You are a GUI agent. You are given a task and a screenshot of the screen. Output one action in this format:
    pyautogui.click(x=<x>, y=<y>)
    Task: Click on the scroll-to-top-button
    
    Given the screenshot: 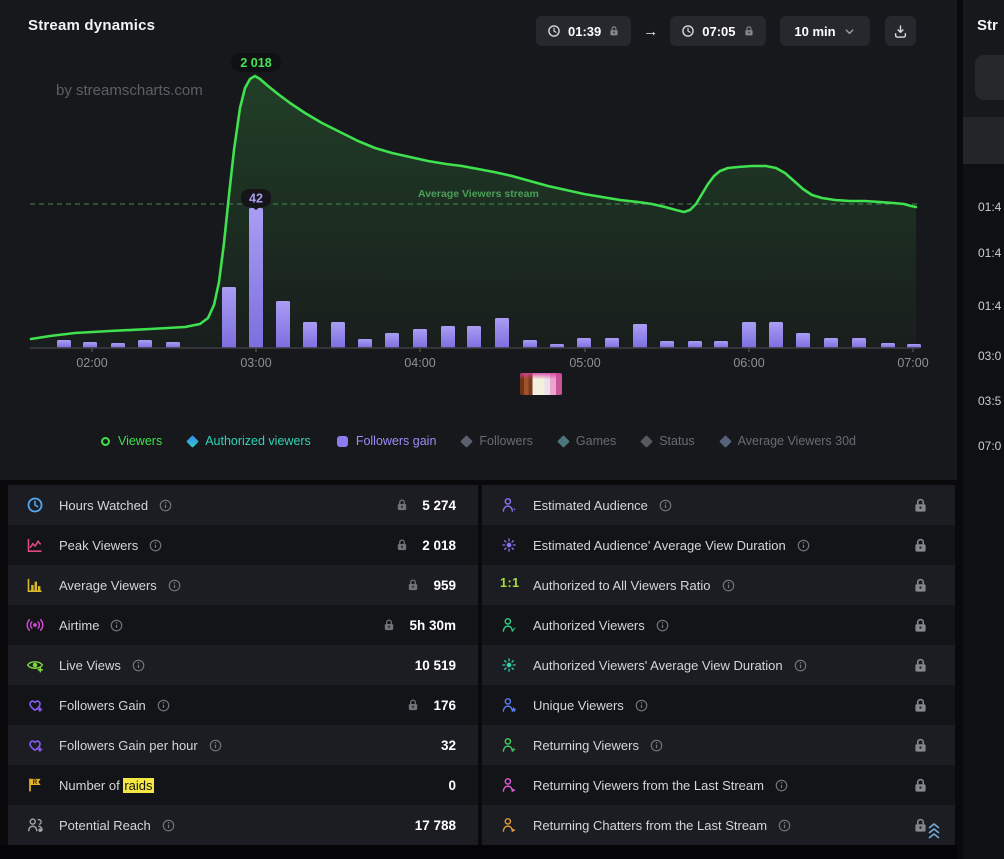 What is the action you would take?
    pyautogui.click(x=934, y=830)
    